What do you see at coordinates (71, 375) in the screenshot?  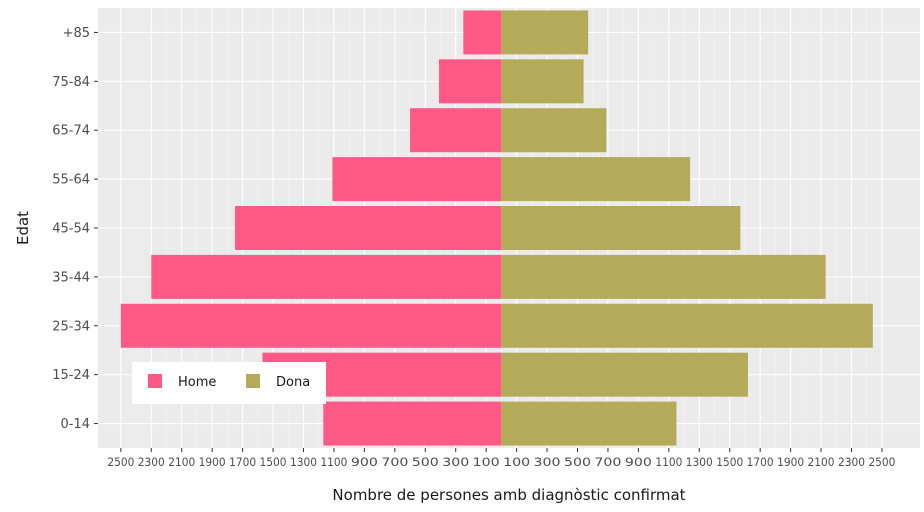 I see `y-tick-label: 15-24` at bounding box center [71, 375].